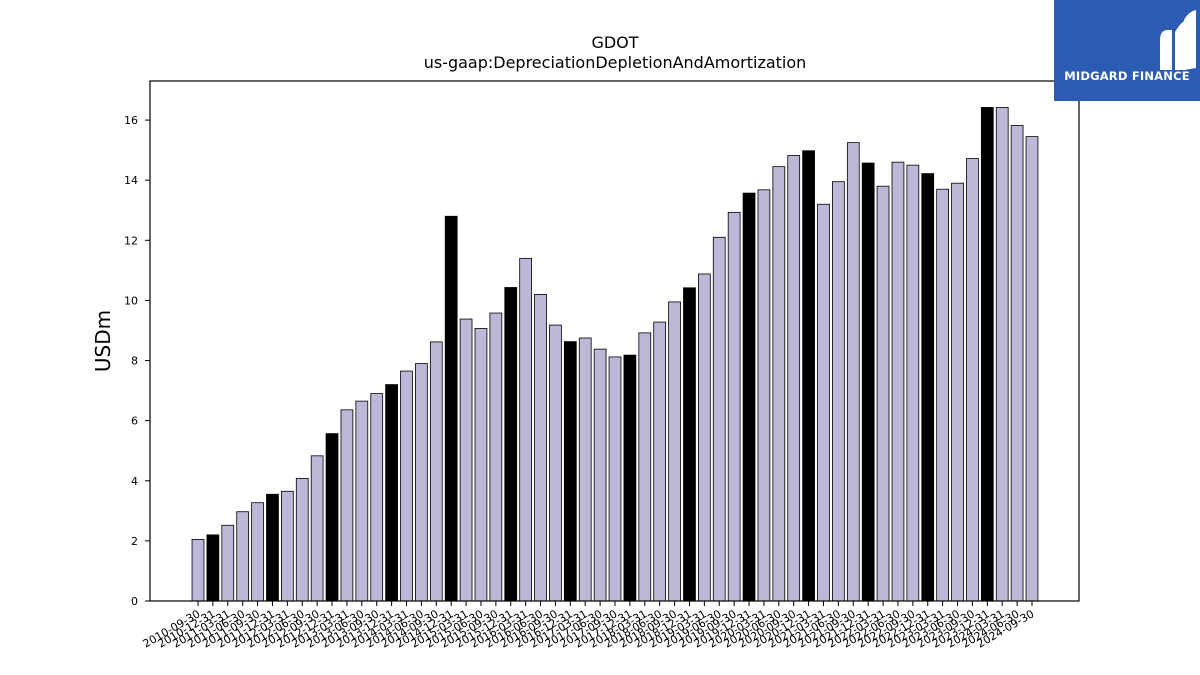 This screenshot has width=1200, height=675. What do you see at coordinates (131, 300) in the screenshot?
I see `y-tick-label: 10` at bounding box center [131, 300].